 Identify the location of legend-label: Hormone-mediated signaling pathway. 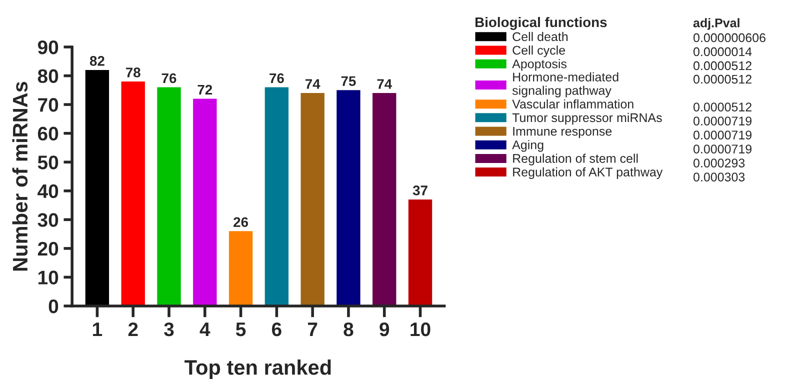
(565, 85).